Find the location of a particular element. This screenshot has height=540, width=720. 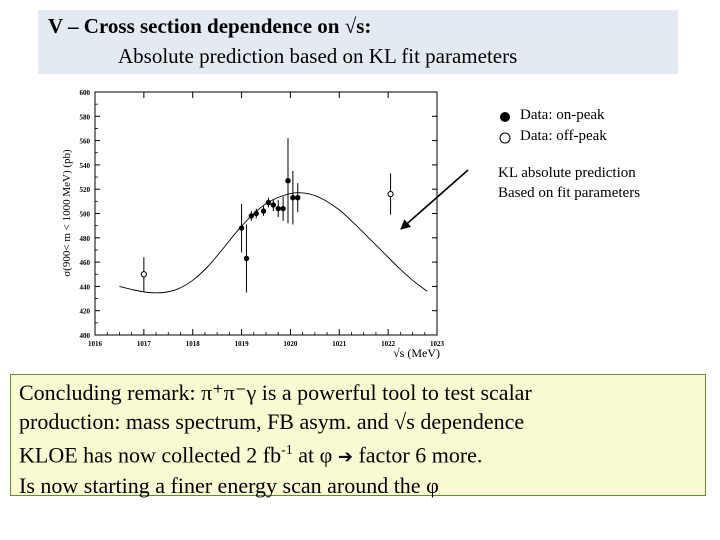

arrow-icon: ➔ is located at coordinates (345, 457).